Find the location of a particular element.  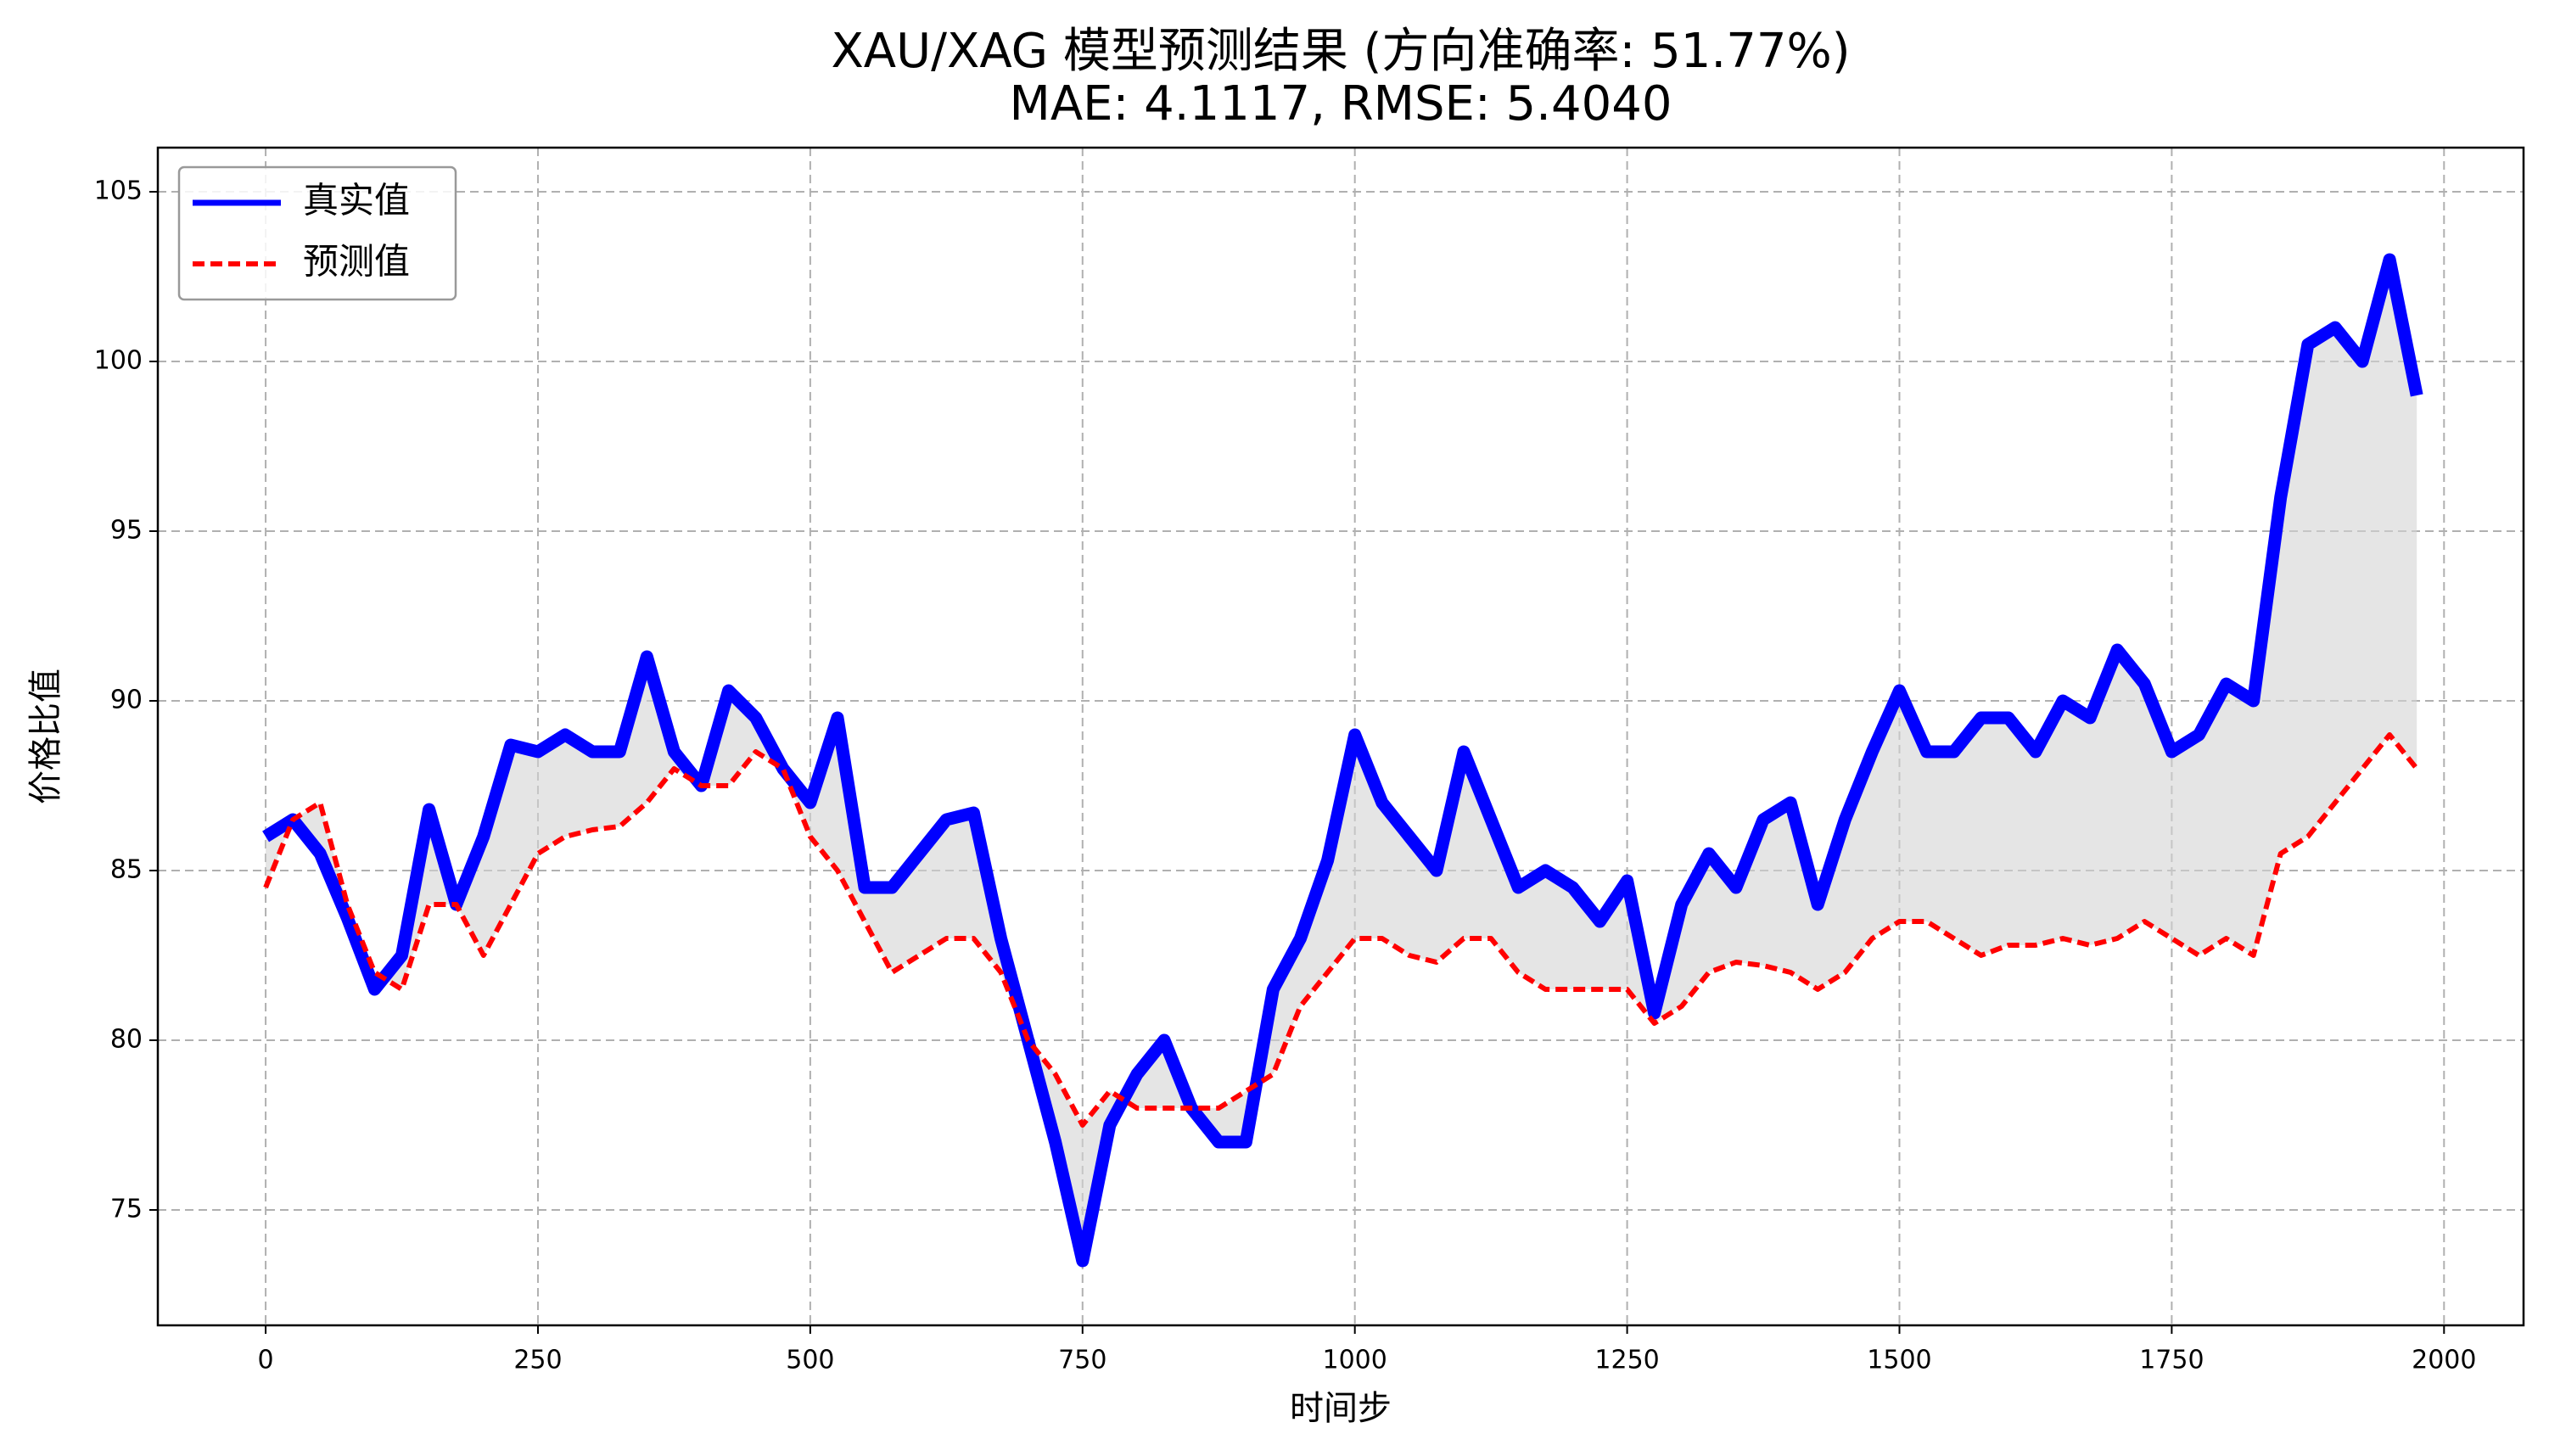

x-tick-label: 0 is located at coordinates (266, 1361).